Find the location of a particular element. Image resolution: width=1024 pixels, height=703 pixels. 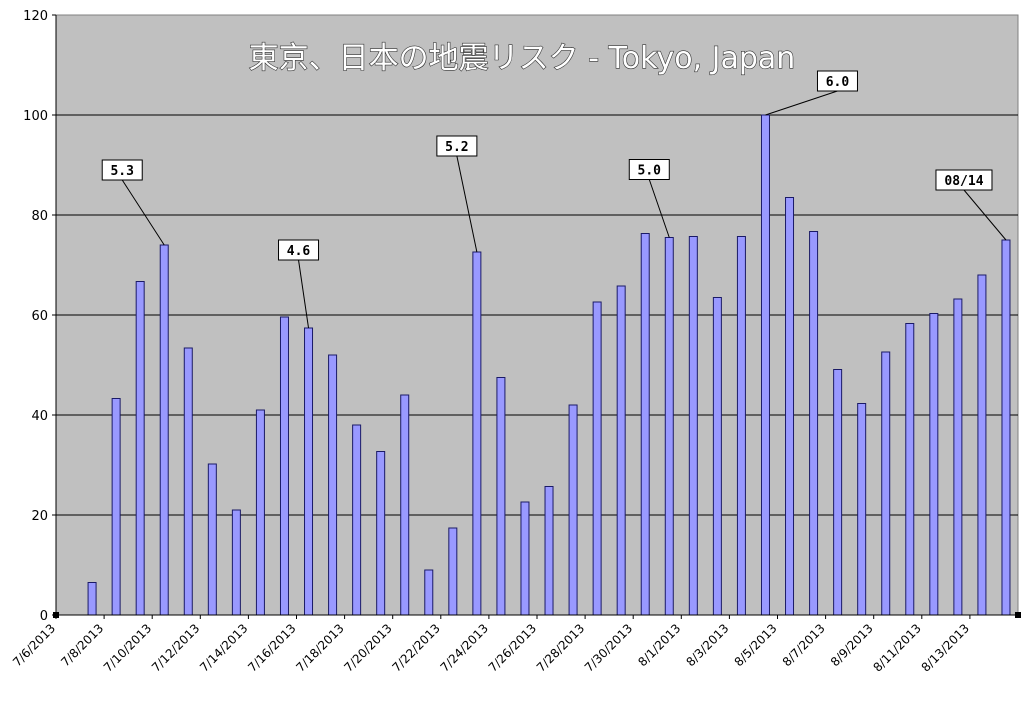

y-tick-label: 40 is located at coordinates (39, 416).